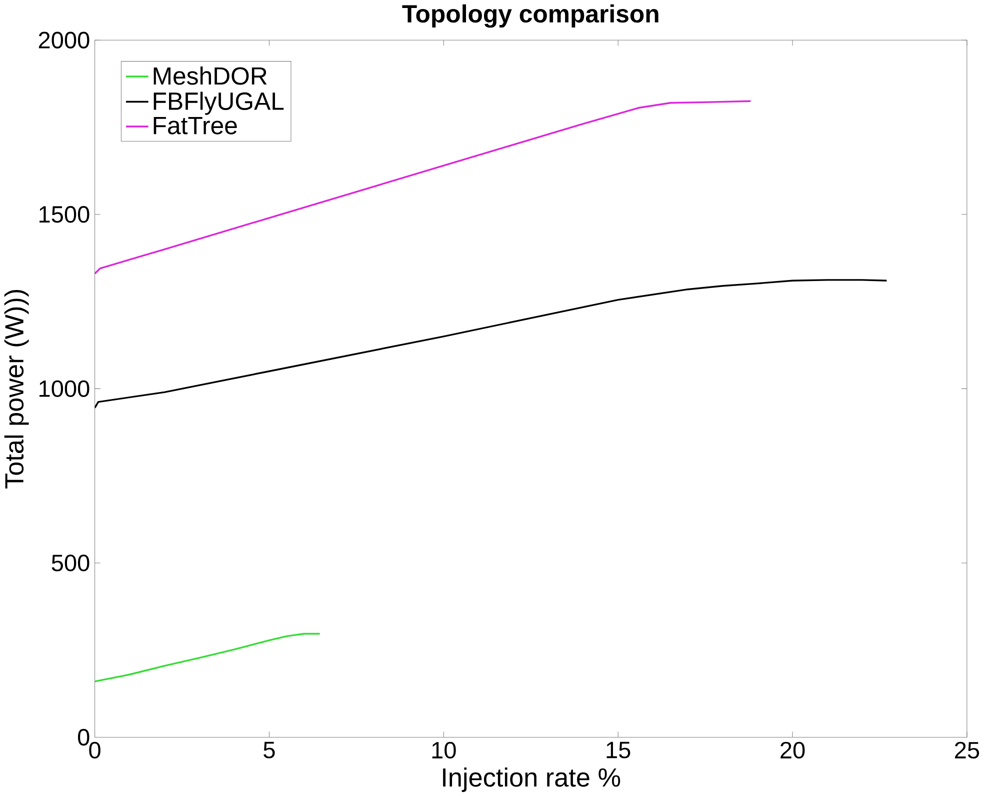  What do you see at coordinates (219, 103) in the screenshot?
I see `legend-label: FBFlyUGAL` at bounding box center [219, 103].